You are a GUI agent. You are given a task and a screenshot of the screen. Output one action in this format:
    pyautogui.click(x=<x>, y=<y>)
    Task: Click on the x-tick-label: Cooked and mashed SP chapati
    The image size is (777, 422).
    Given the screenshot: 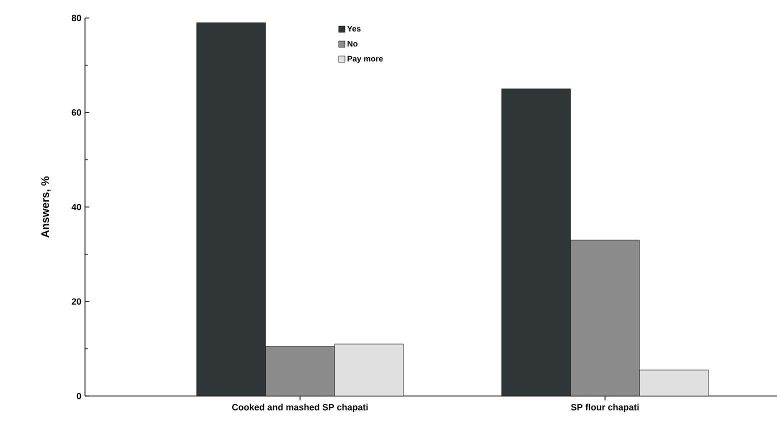 What is the action you would take?
    pyautogui.click(x=300, y=408)
    